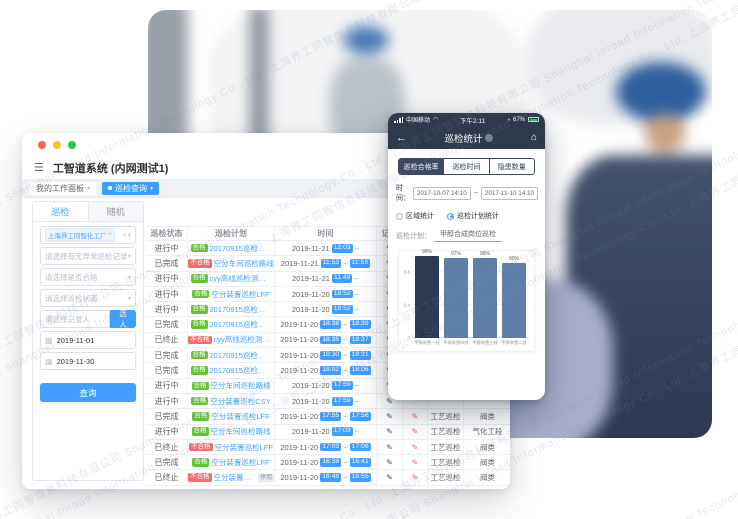 Image resolution: width=738 pixels, height=519 pixels. What do you see at coordinates (72, 145) in the screenshot?
I see `zoom-window-button` at bounding box center [72, 145].